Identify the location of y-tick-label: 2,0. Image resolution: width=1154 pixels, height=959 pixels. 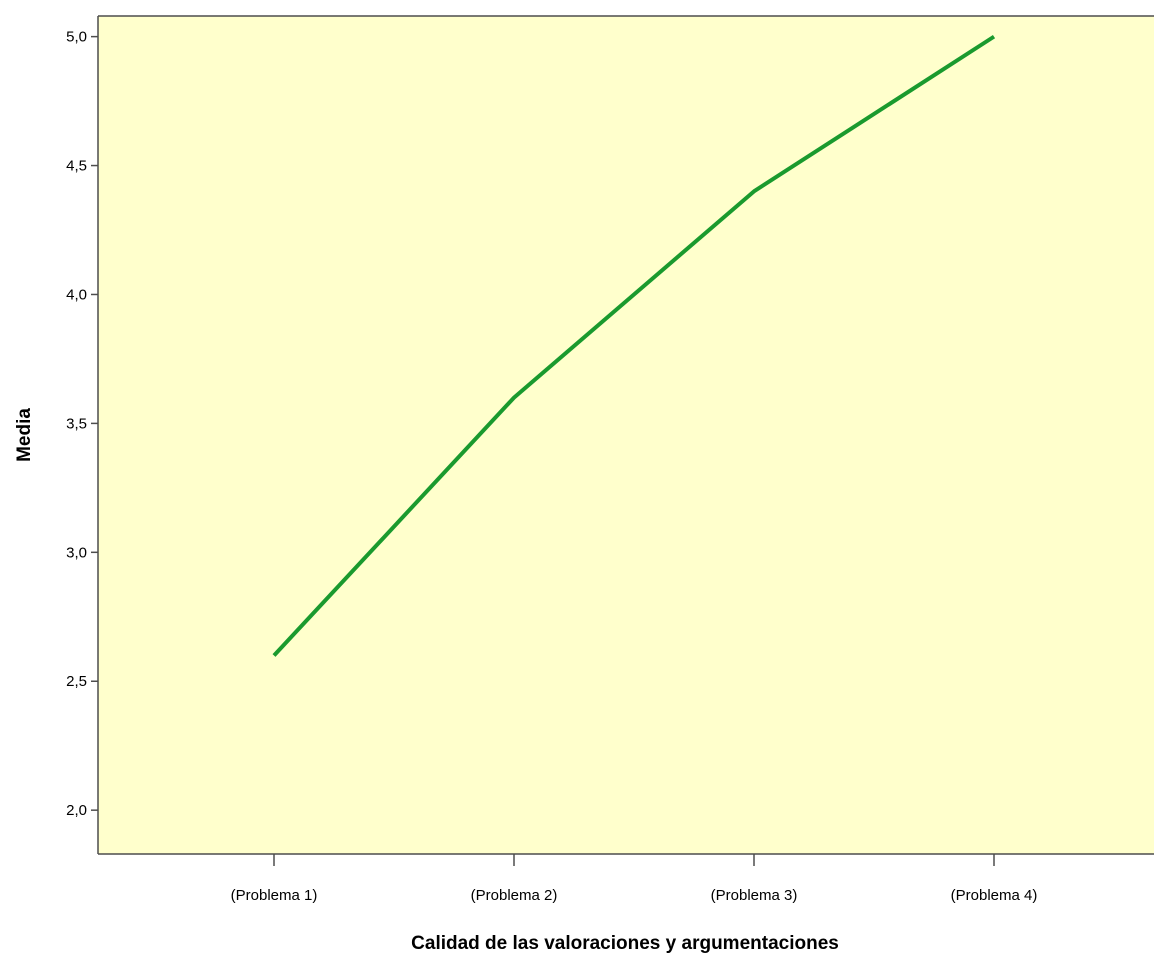
(76, 810).